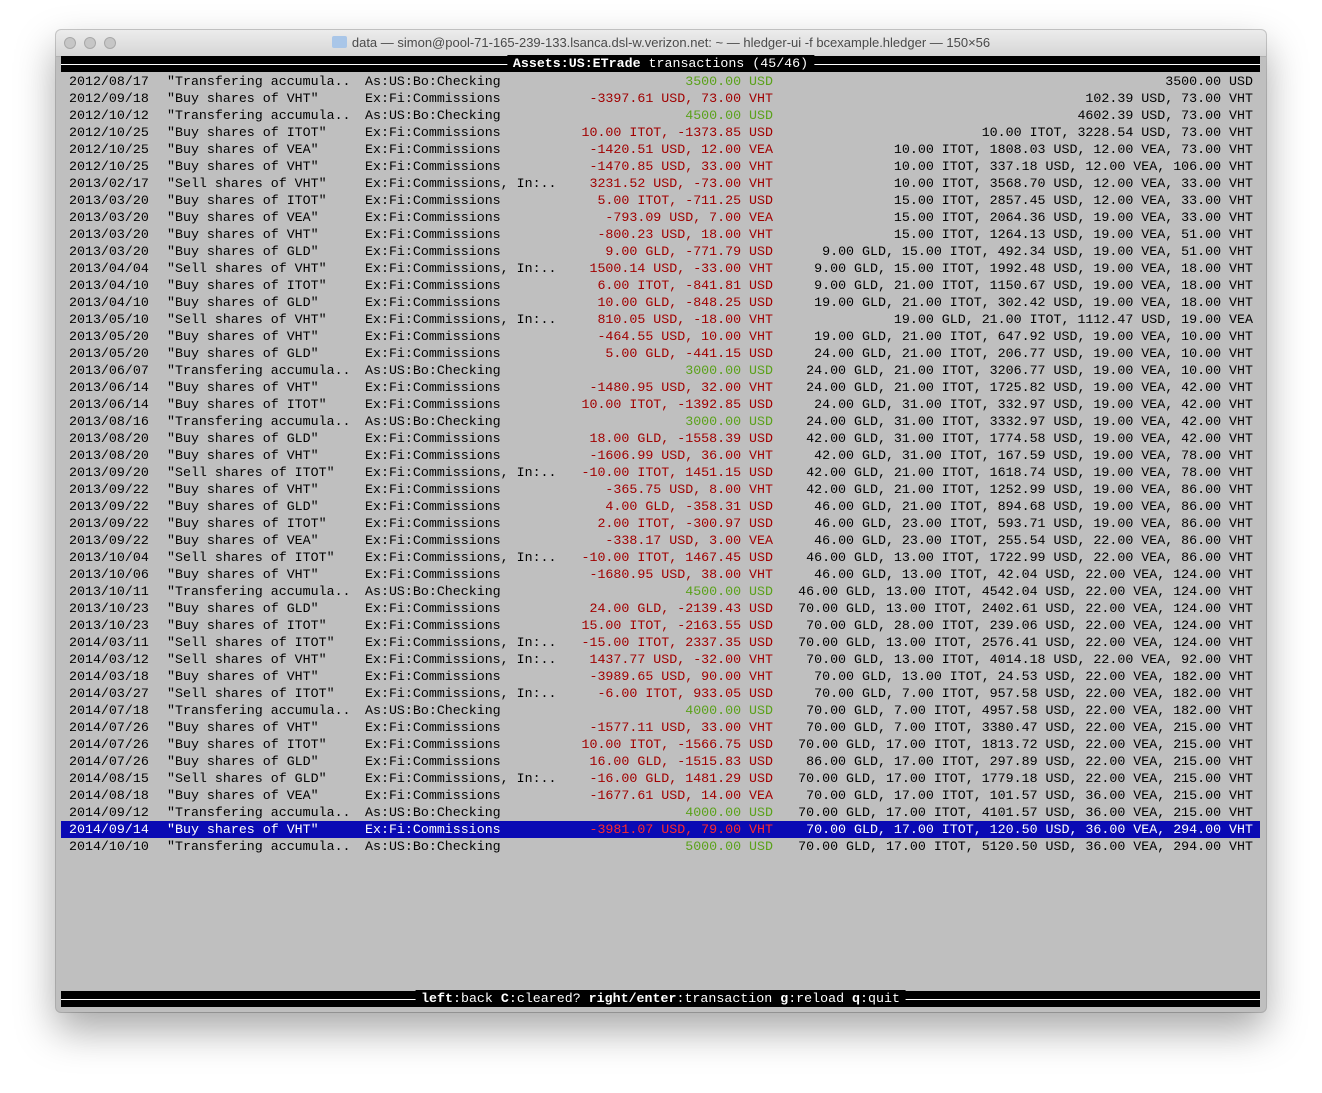  What do you see at coordinates (632, 998) in the screenshot?
I see `help-key: right/enter` at bounding box center [632, 998].